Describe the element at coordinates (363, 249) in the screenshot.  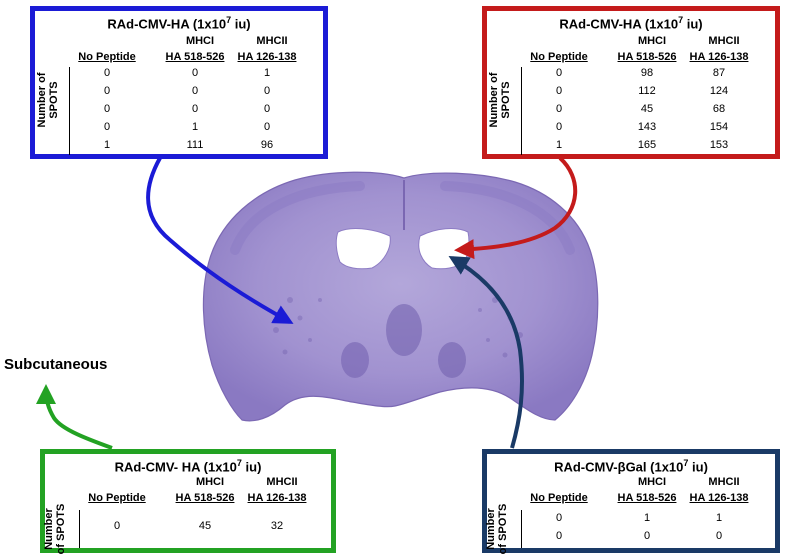
I see `left-ventricle` at that location.